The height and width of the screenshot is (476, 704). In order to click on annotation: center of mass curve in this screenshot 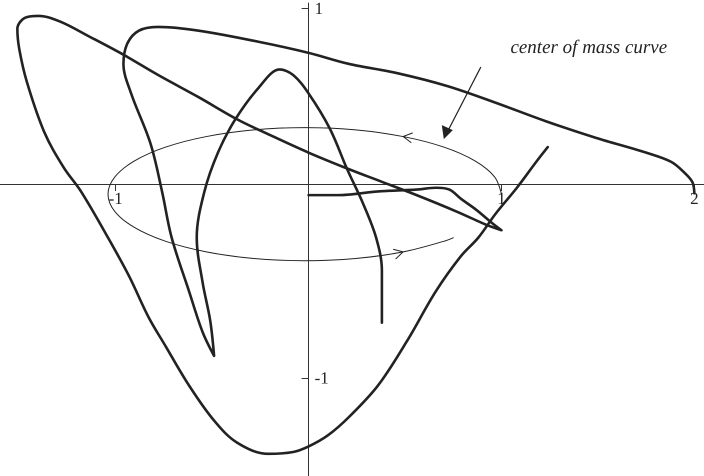, I will do `click(589, 47)`.